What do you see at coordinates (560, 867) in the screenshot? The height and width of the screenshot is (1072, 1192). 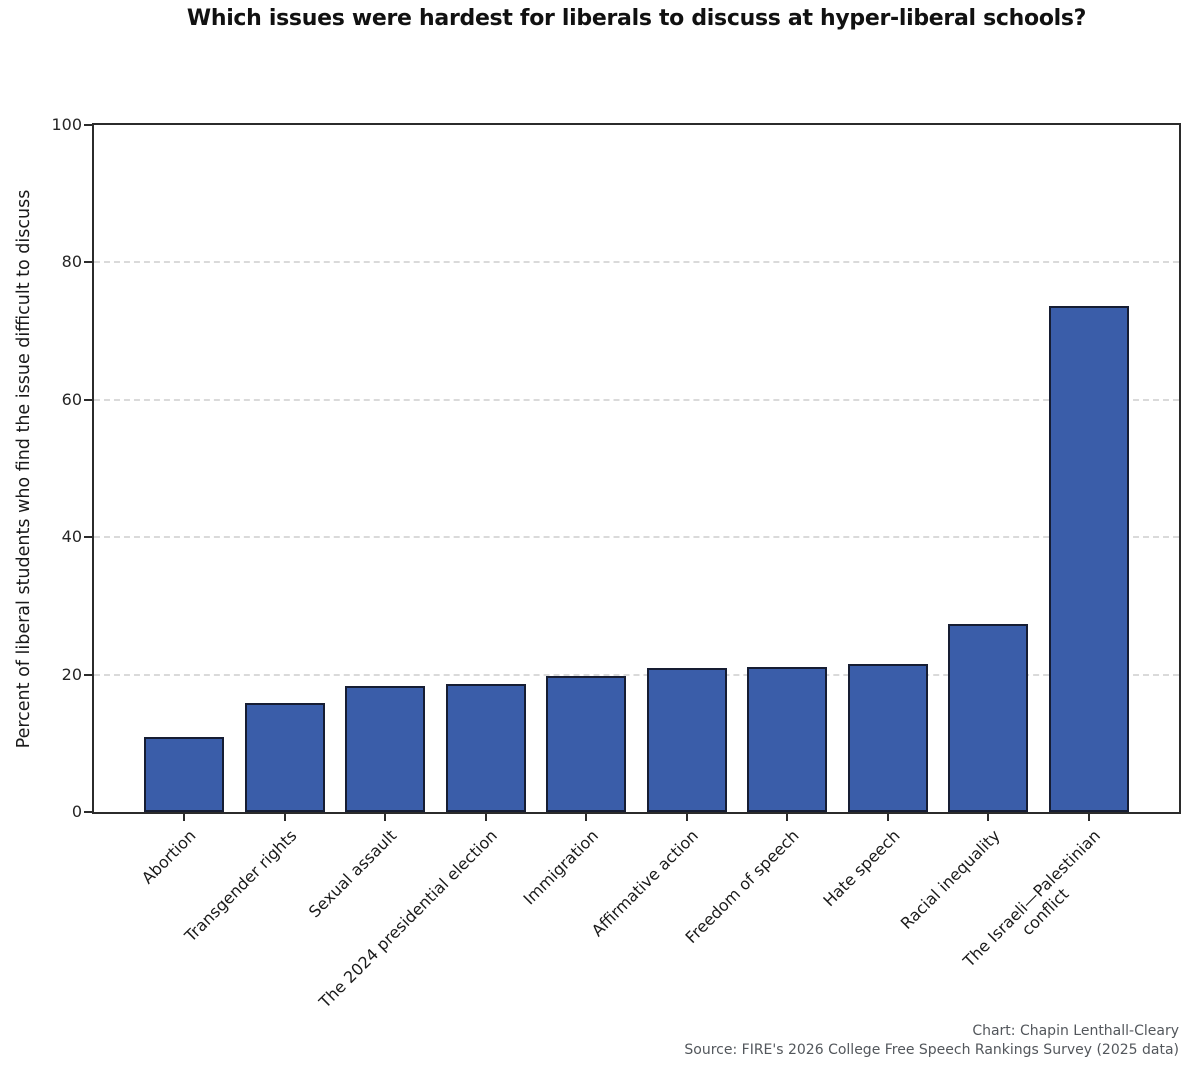 I see `x-tick-label: Immigration` at bounding box center [560, 867].